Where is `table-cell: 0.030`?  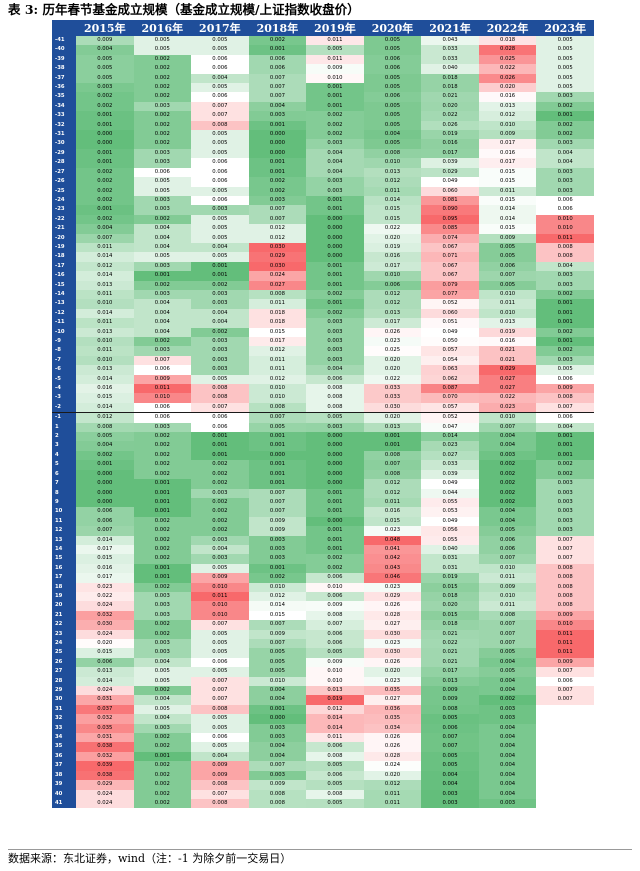
table-cell: 0.030 is located at coordinates (392, 634).